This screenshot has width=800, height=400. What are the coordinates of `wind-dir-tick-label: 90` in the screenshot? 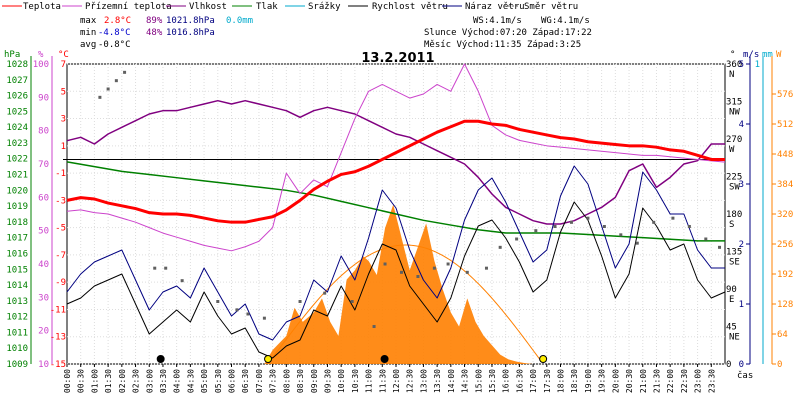 It's located at (731, 290).